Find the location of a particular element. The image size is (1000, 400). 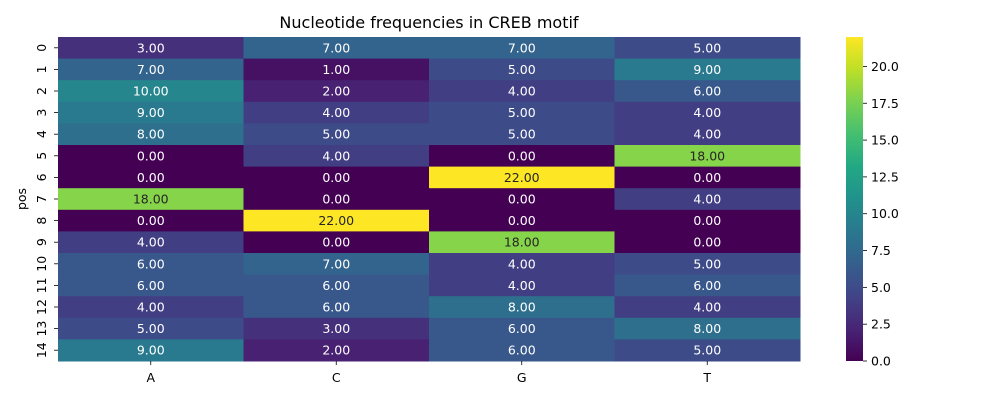

colorbar-axis: 0.0 2.5 5.0 7.5 10.0 12.5 15.0 17.5 20.0 is located at coordinates (881, 214).